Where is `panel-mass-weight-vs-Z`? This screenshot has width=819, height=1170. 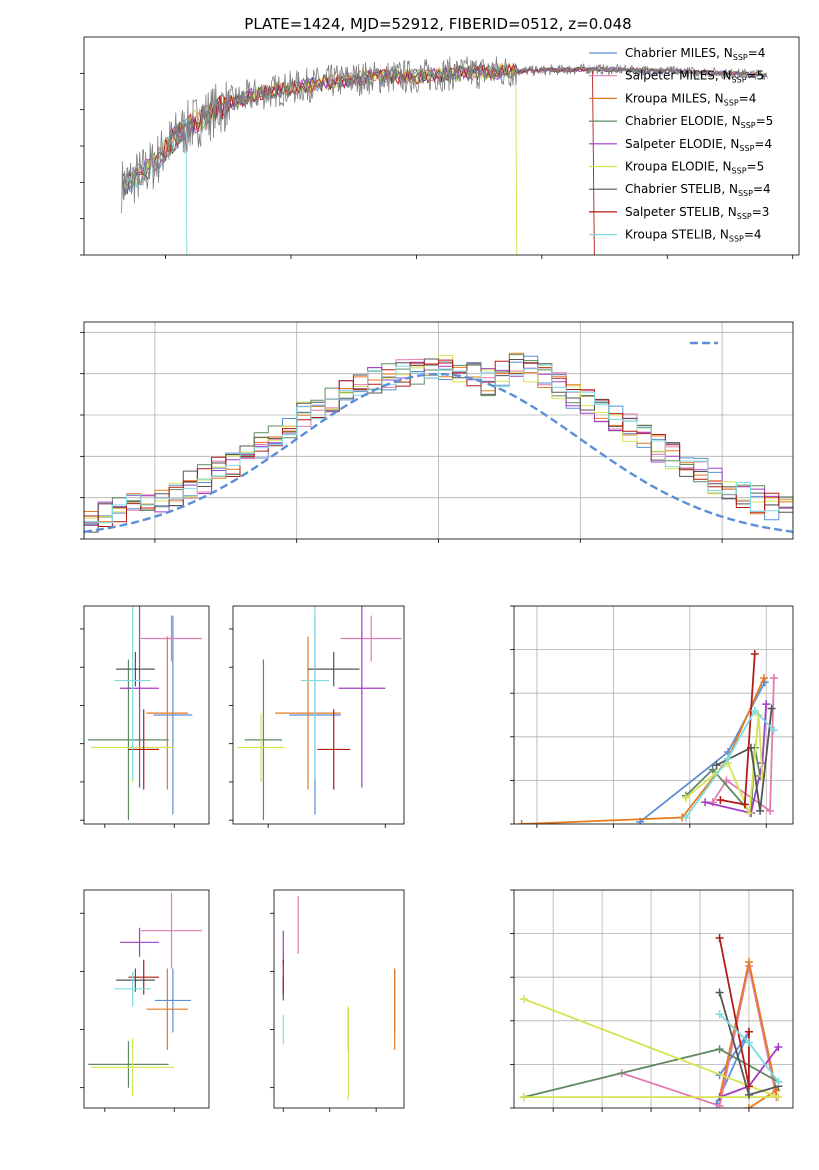 panel-mass-weight-vs-Z is located at coordinates (652, 1000).